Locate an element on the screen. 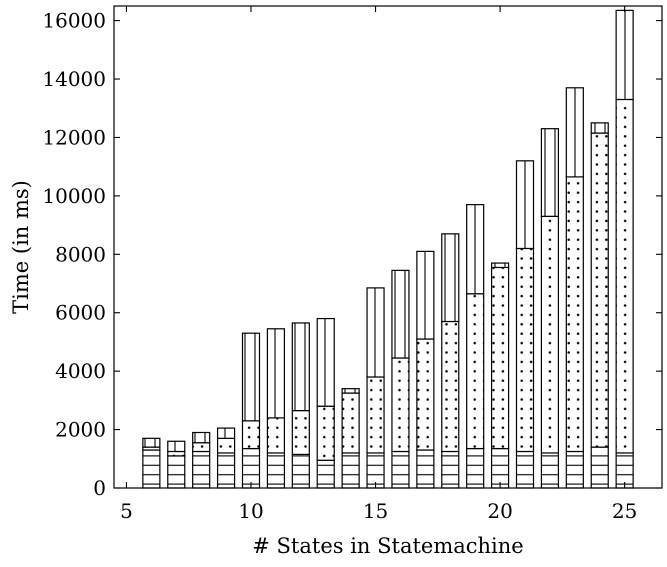 Image resolution: width=667 pixels, height=567 pixels. bar-segment-vertical-lines-x8 is located at coordinates (201, 437).